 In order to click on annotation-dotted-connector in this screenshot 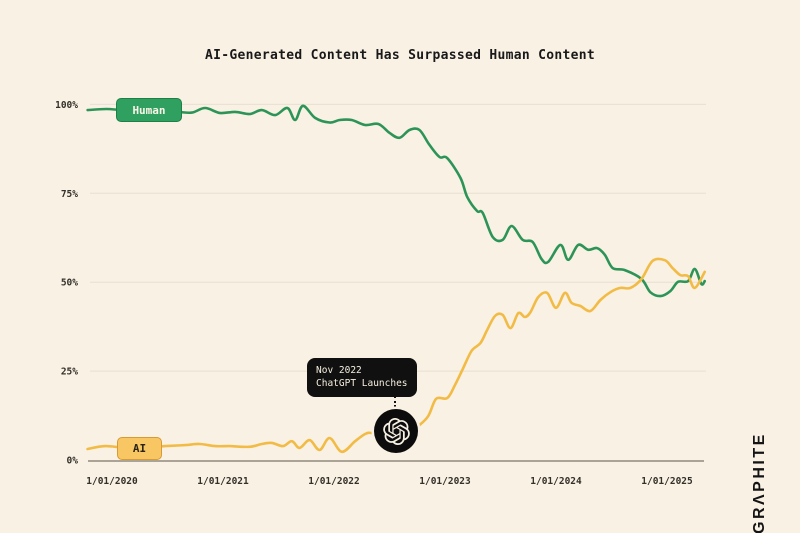, I will do `click(395, 403)`.